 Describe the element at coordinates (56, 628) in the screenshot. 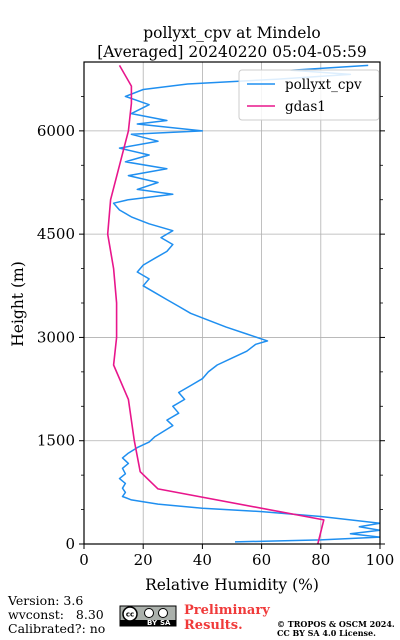

I see `calibrated-text: Calibrated?: no` at that location.